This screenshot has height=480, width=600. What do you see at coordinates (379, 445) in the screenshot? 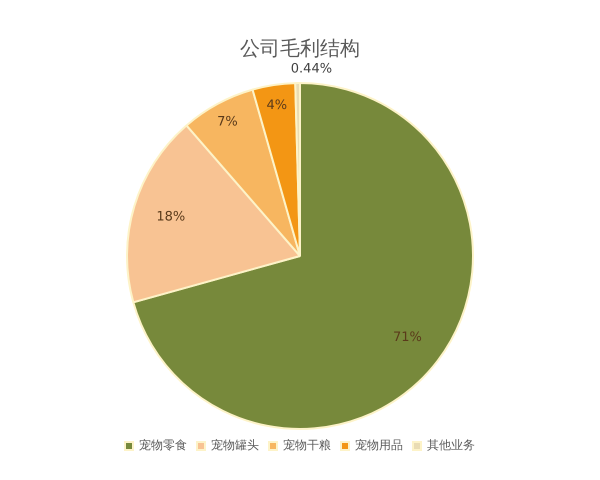
I see `legend-label: 宠物用品` at bounding box center [379, 445].